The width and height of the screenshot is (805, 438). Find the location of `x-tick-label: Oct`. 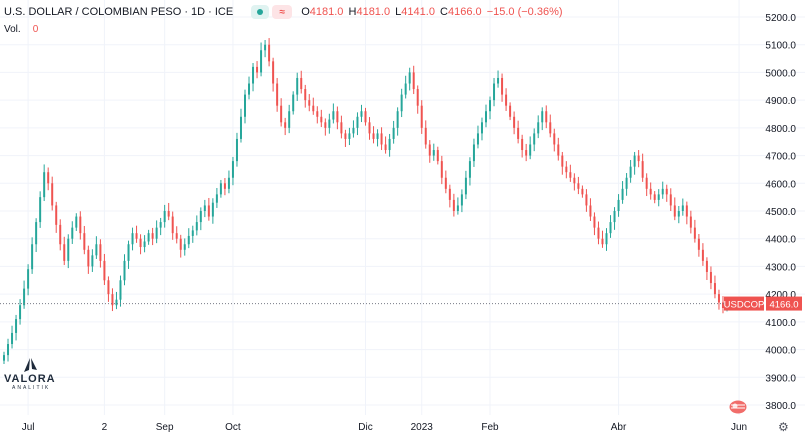

x-tick-label: Oct is located at coordinates (233, 427).